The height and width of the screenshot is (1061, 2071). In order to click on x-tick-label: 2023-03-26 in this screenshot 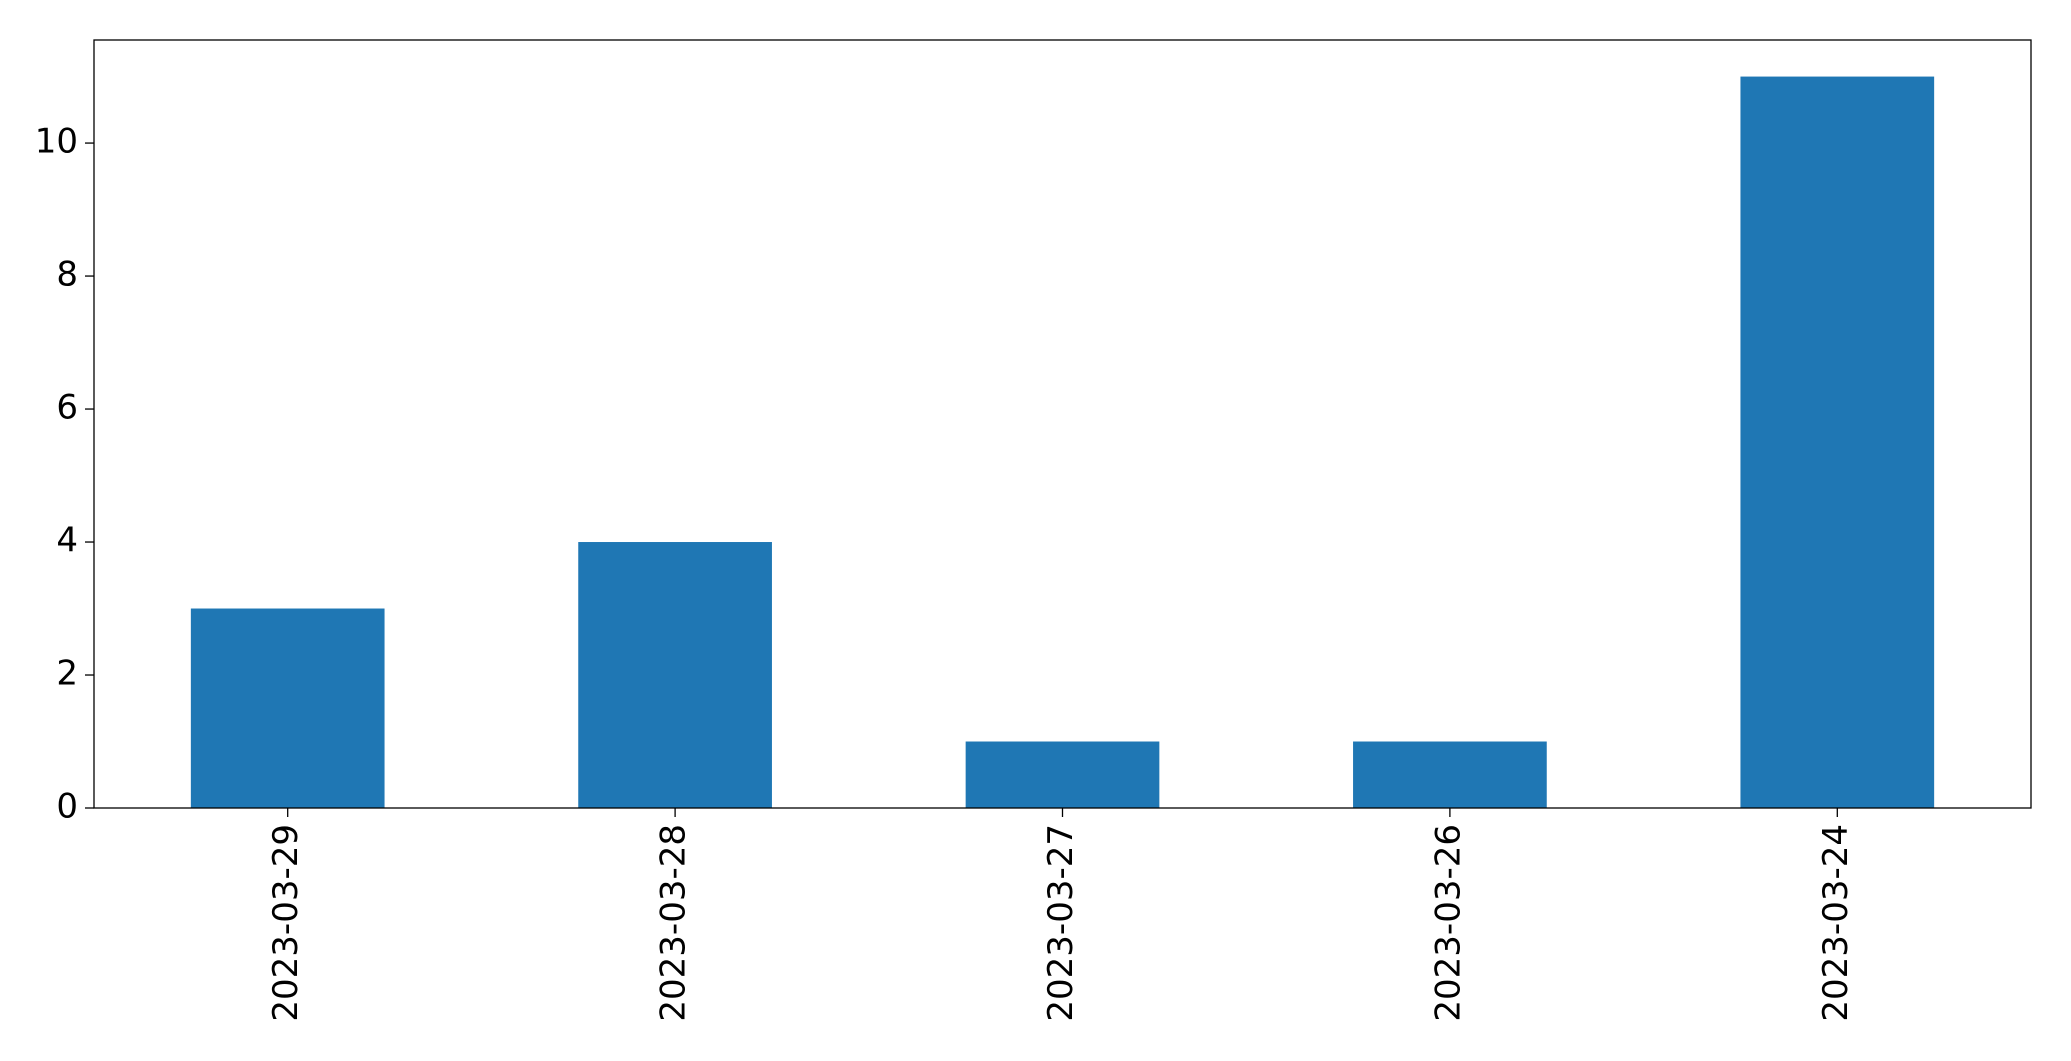, I will do `click(1448, 923)`.